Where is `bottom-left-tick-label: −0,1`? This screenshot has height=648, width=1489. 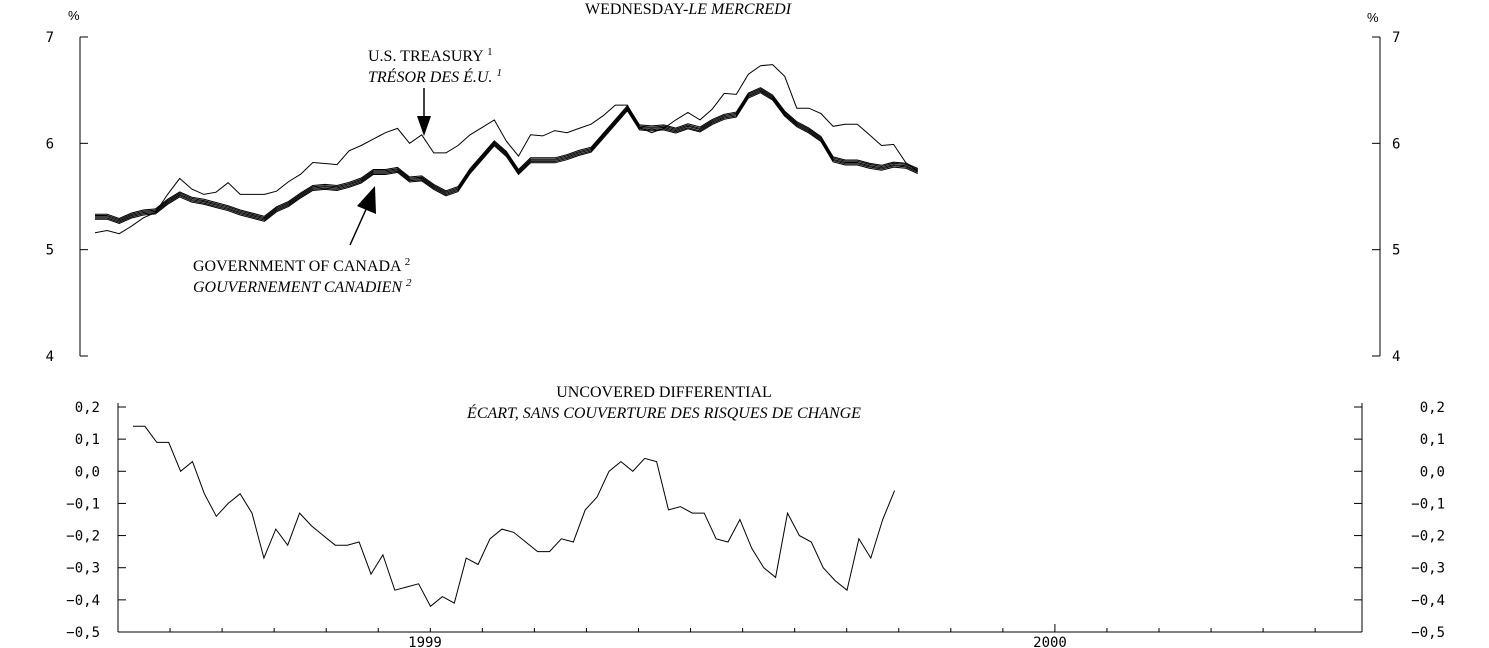 bottom-left-tick-label: −0,1 is located at coordinates (83, 504).